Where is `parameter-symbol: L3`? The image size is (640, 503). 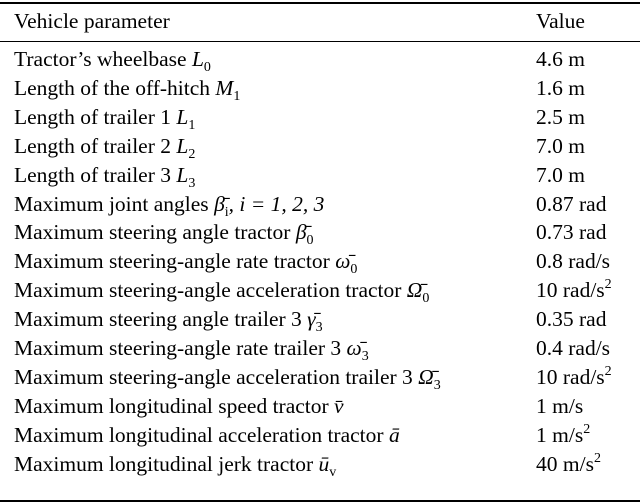 parameter-symbol: L3 is located at coordinates (186, 176).